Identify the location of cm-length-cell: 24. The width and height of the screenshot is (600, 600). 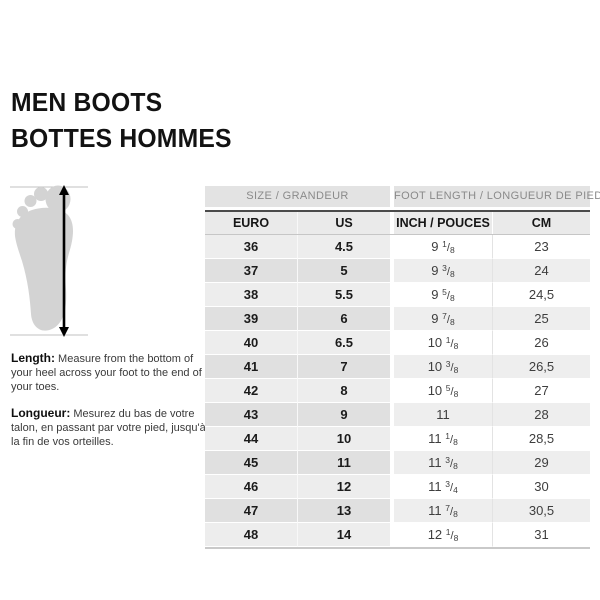
(541, 271).